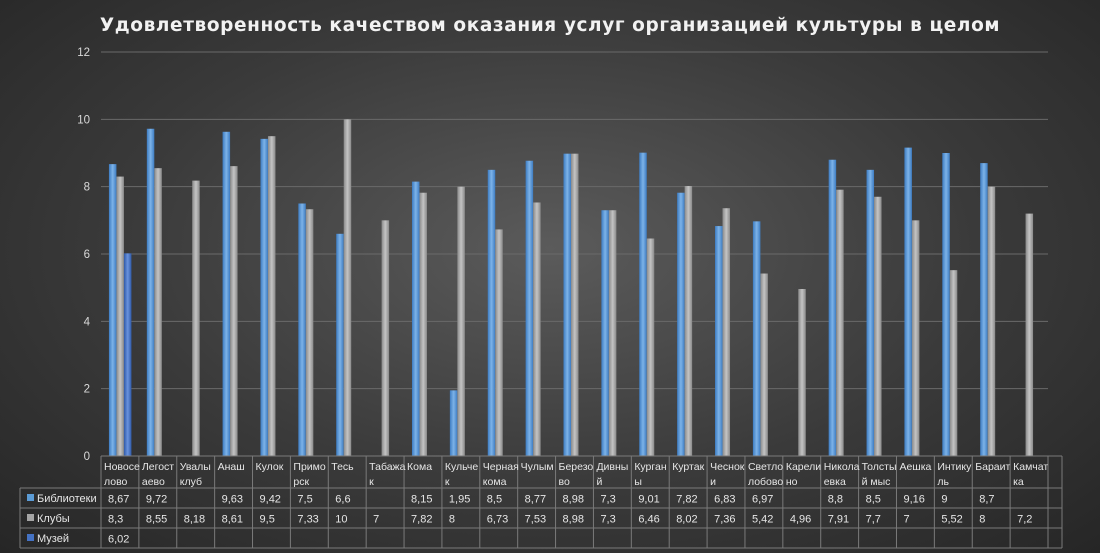 The image size is (1100, 553). I want to click on category-label: Светло, so click(765, 467).